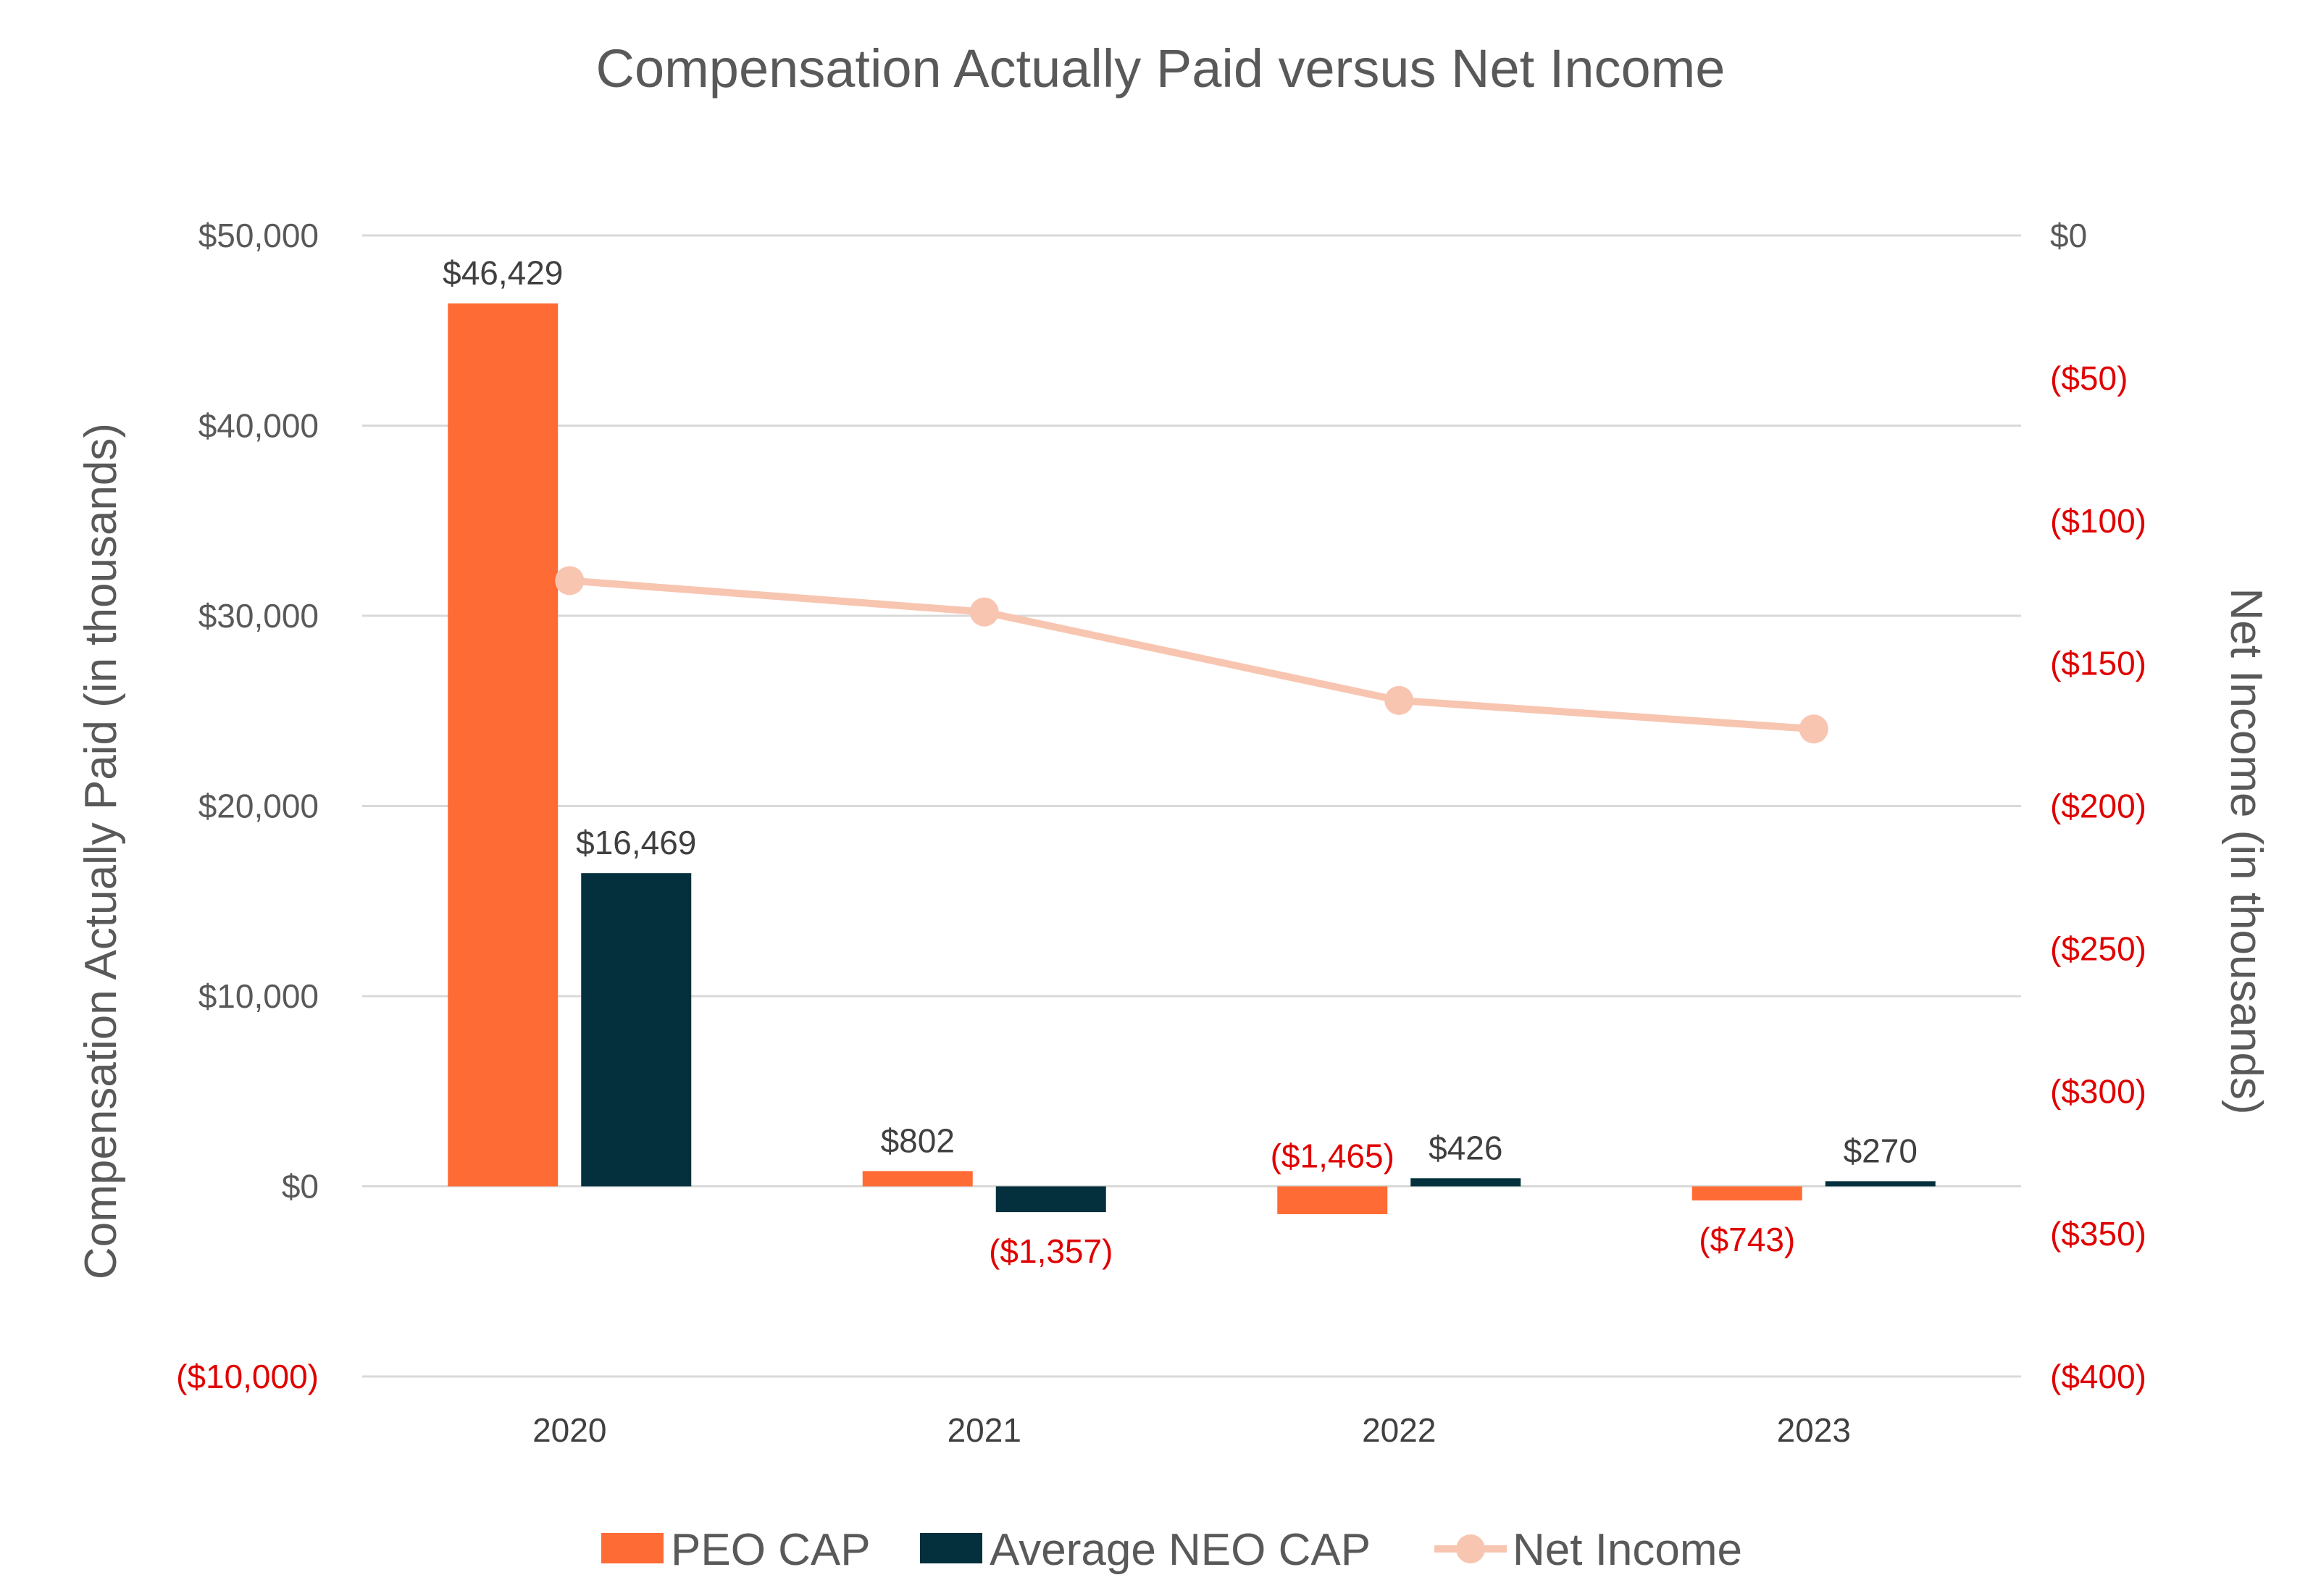  What do you see at coordinates (1399, 700) in the screenshot?
I see `net-income-point-2022` at bounding box center [1399, 700].